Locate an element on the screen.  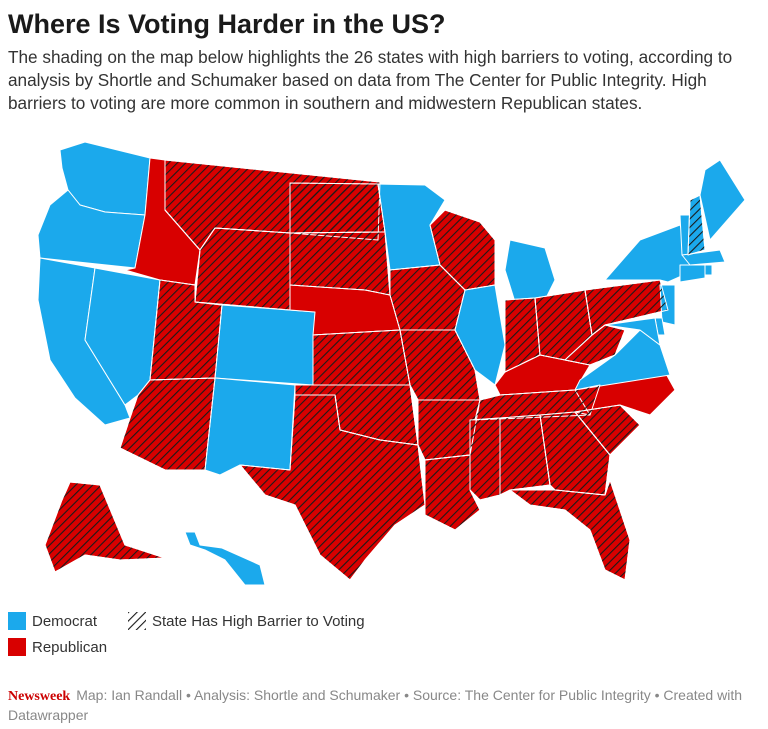
state-hatch-al is located at coordinates (525, 455).